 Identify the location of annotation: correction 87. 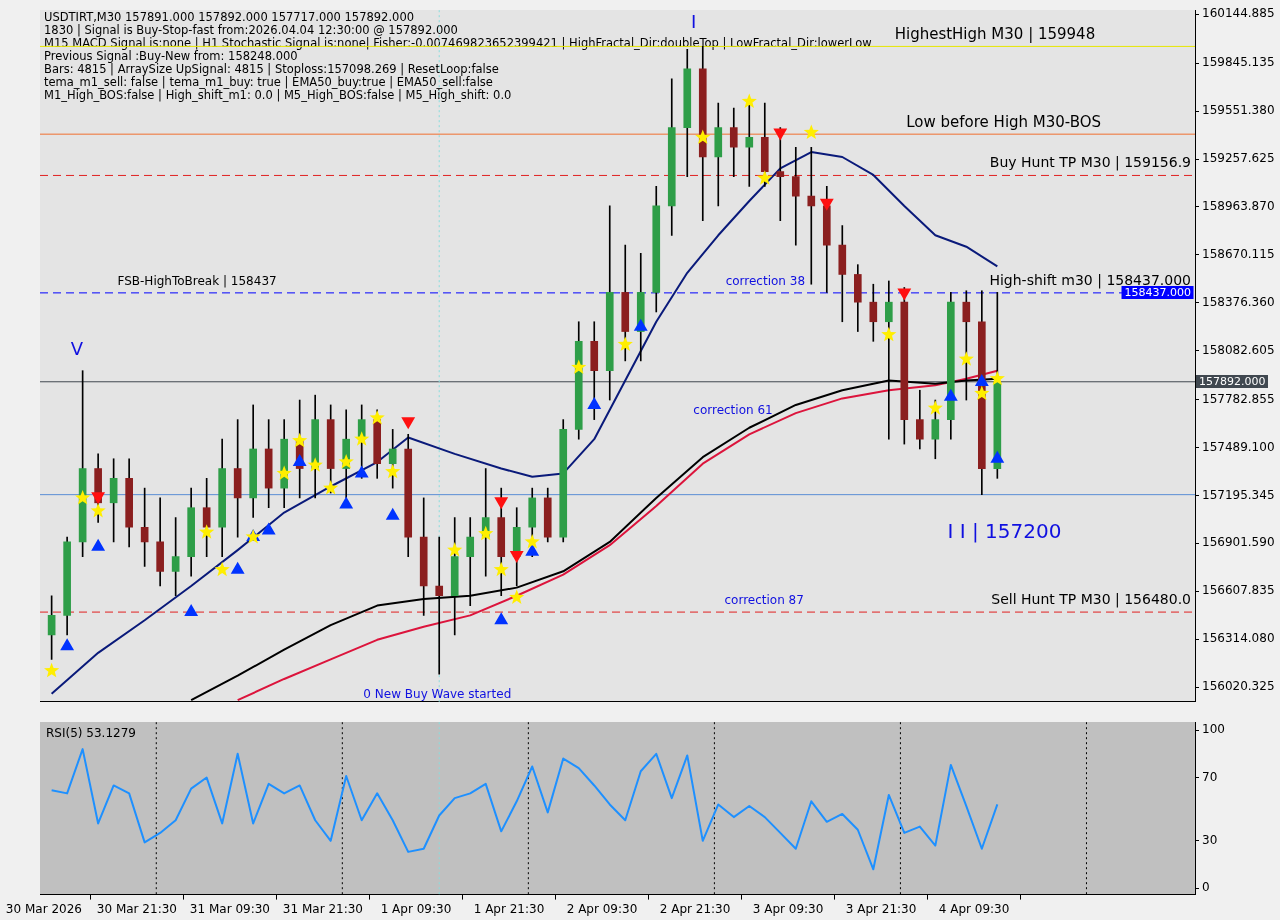
(764, 600).